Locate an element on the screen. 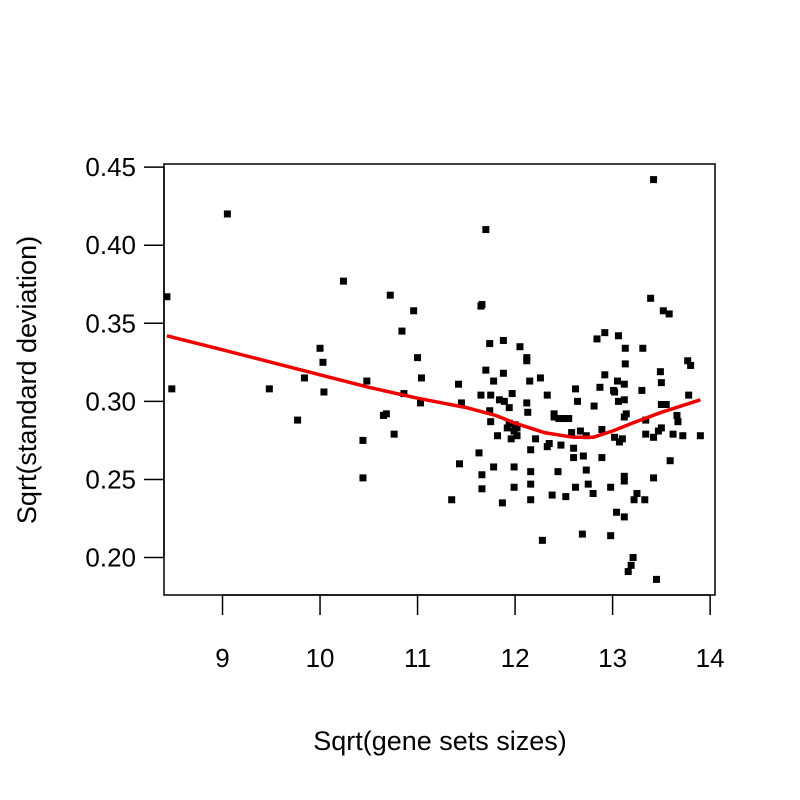 Image resolution: width=800 pixels, height=800 pixels. y-tick-label: 0.20 is located at coordinates (110, 558).